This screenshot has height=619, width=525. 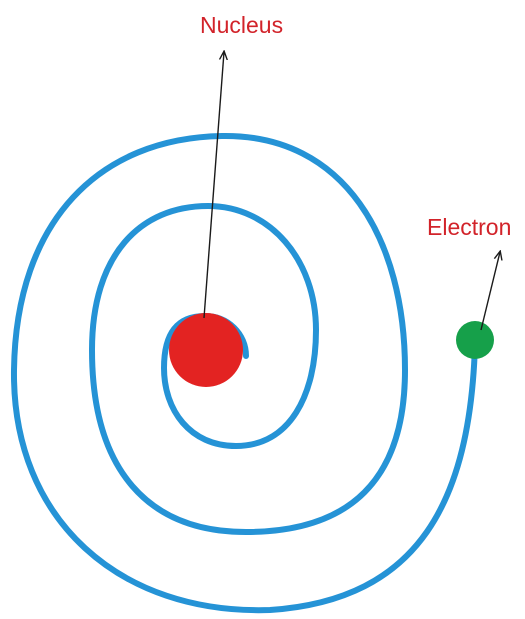 I want to click on nucleus-label: Nucleus, so click(x=242, y=25).